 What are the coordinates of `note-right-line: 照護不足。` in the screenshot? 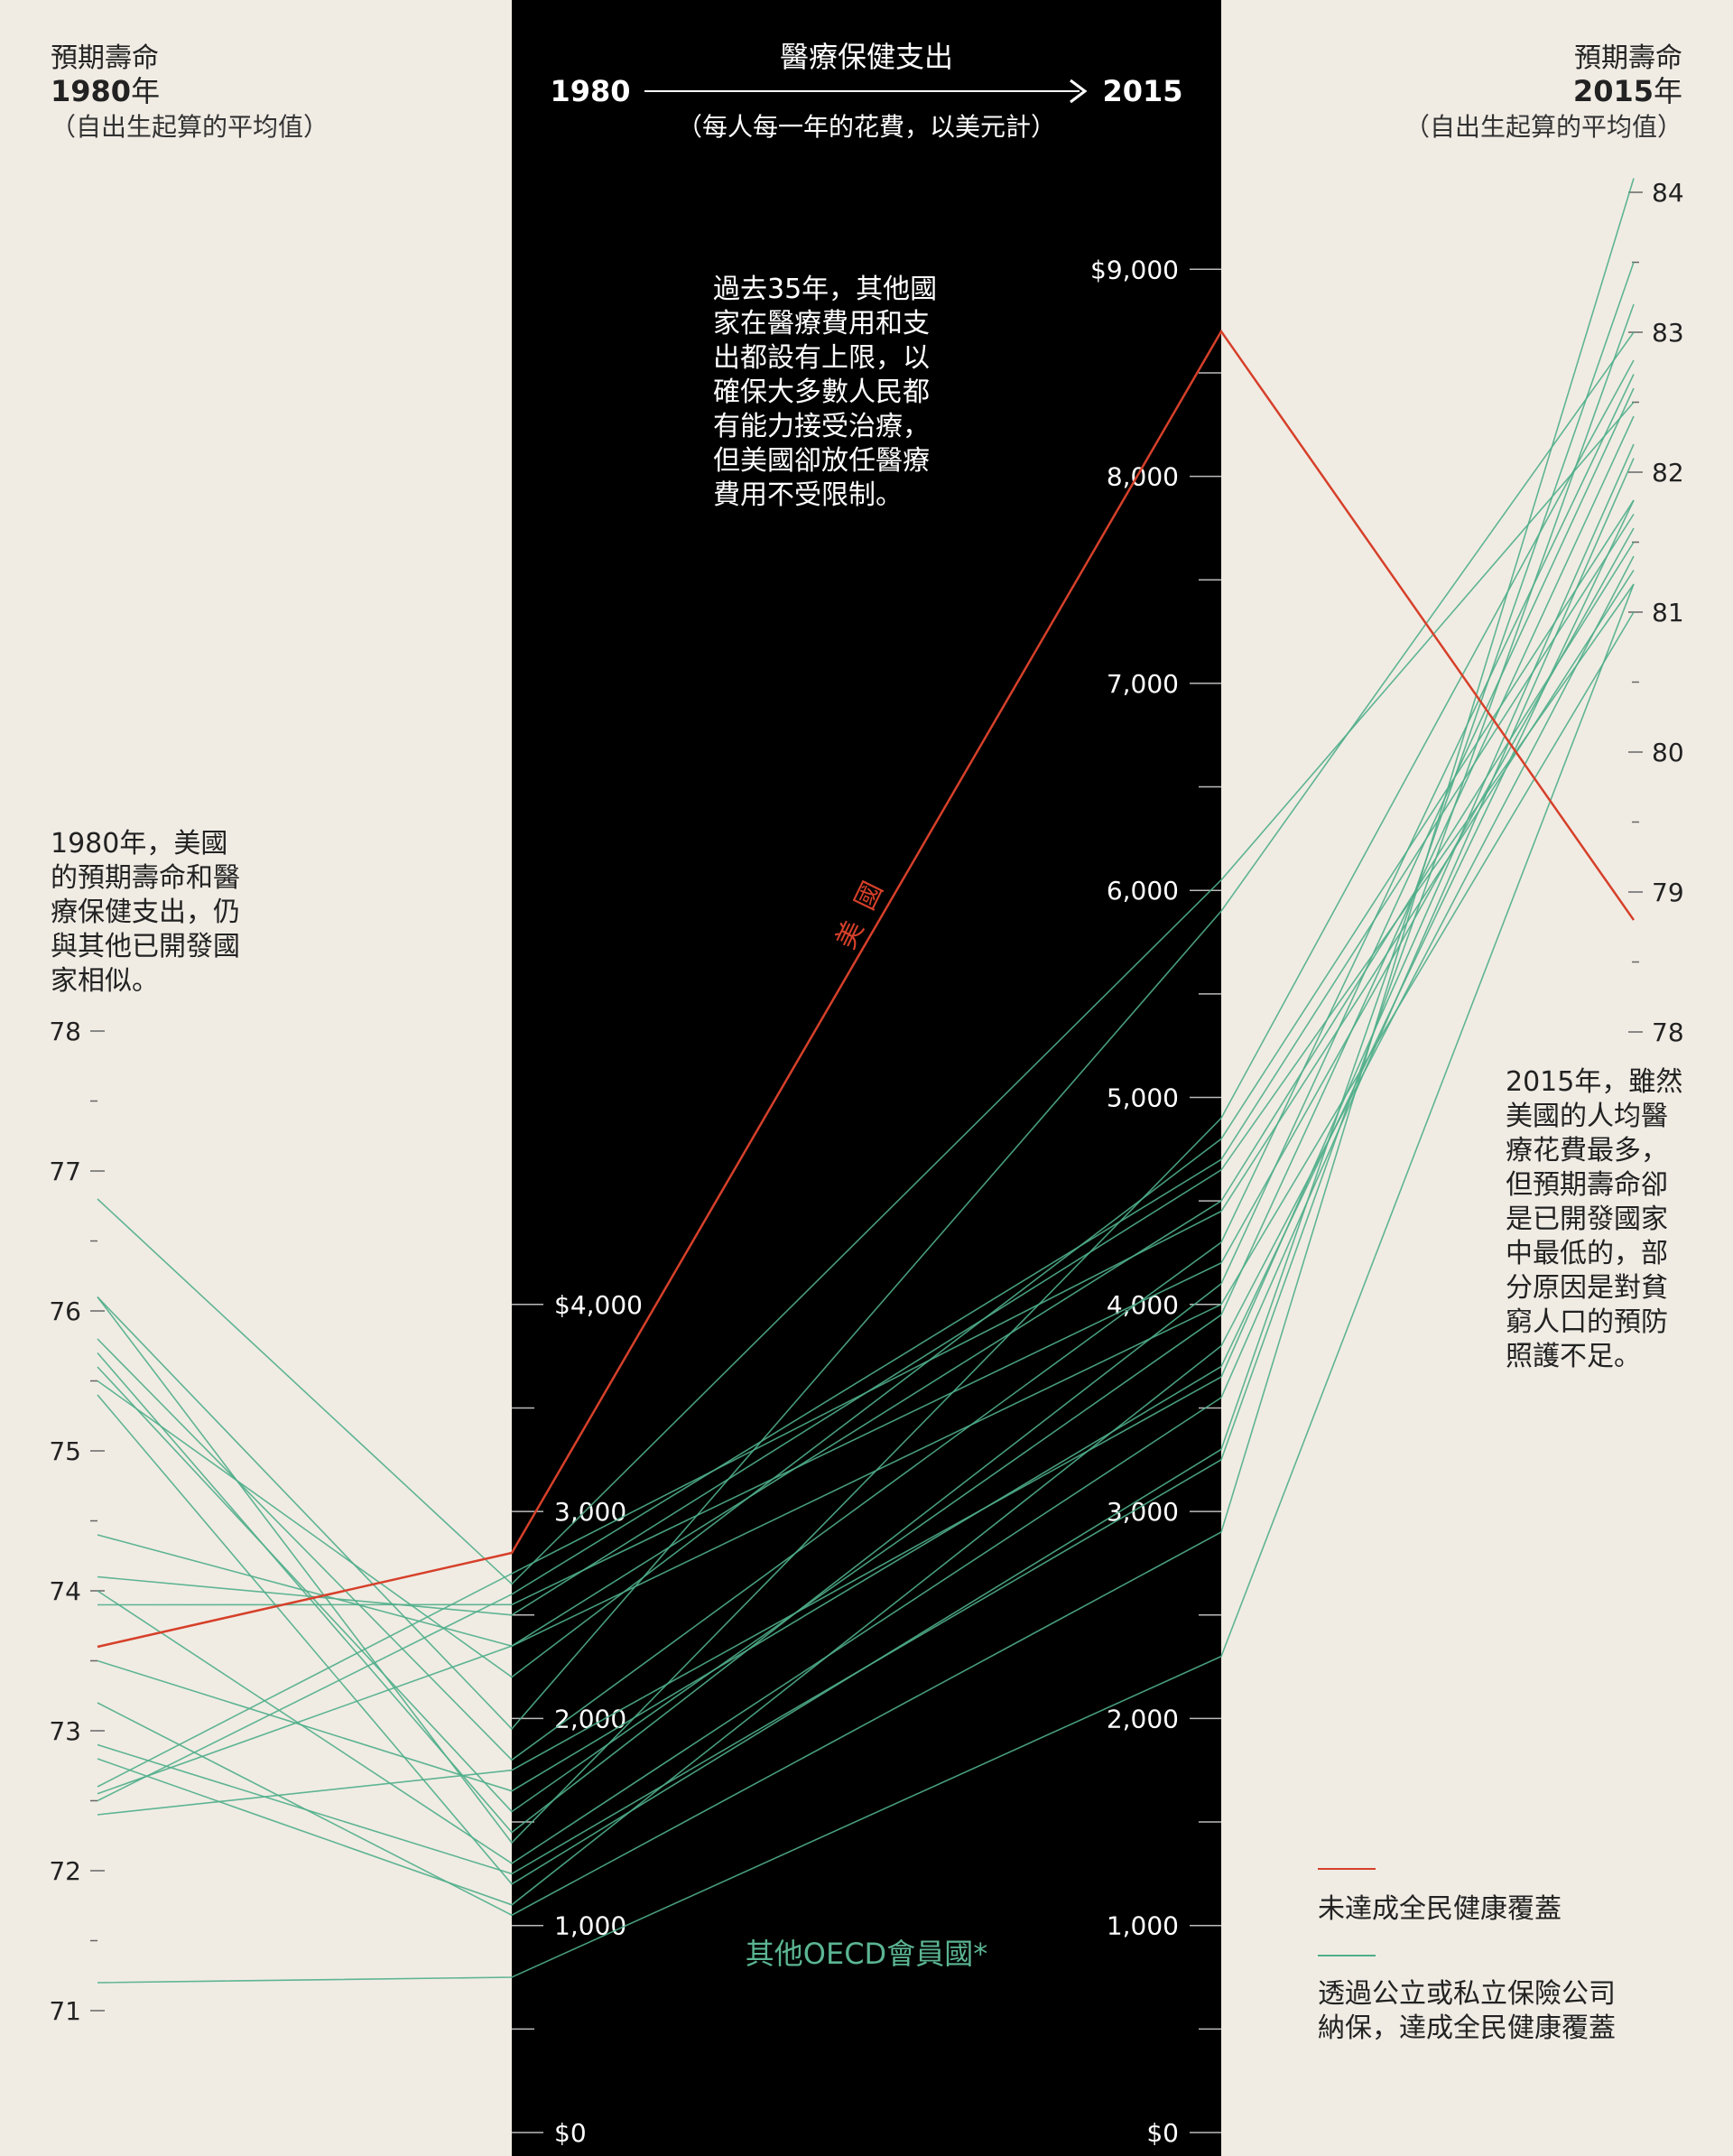 It's located at (1573, 1357).